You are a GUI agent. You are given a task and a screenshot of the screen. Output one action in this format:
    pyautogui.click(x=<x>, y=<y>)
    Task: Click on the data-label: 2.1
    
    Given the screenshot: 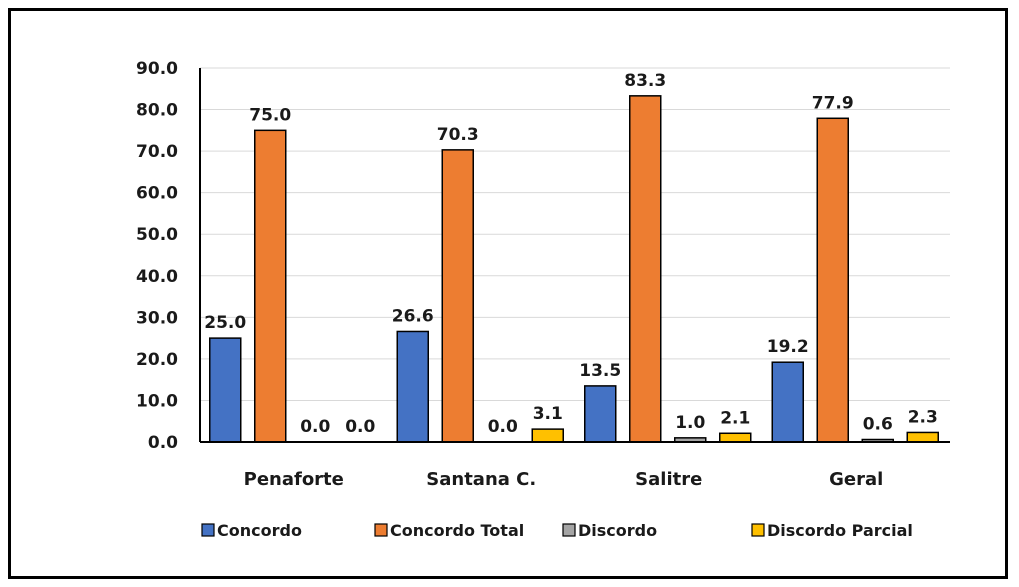 What is the action you would take?
    pyautogui.click(x=735, y=418)
    